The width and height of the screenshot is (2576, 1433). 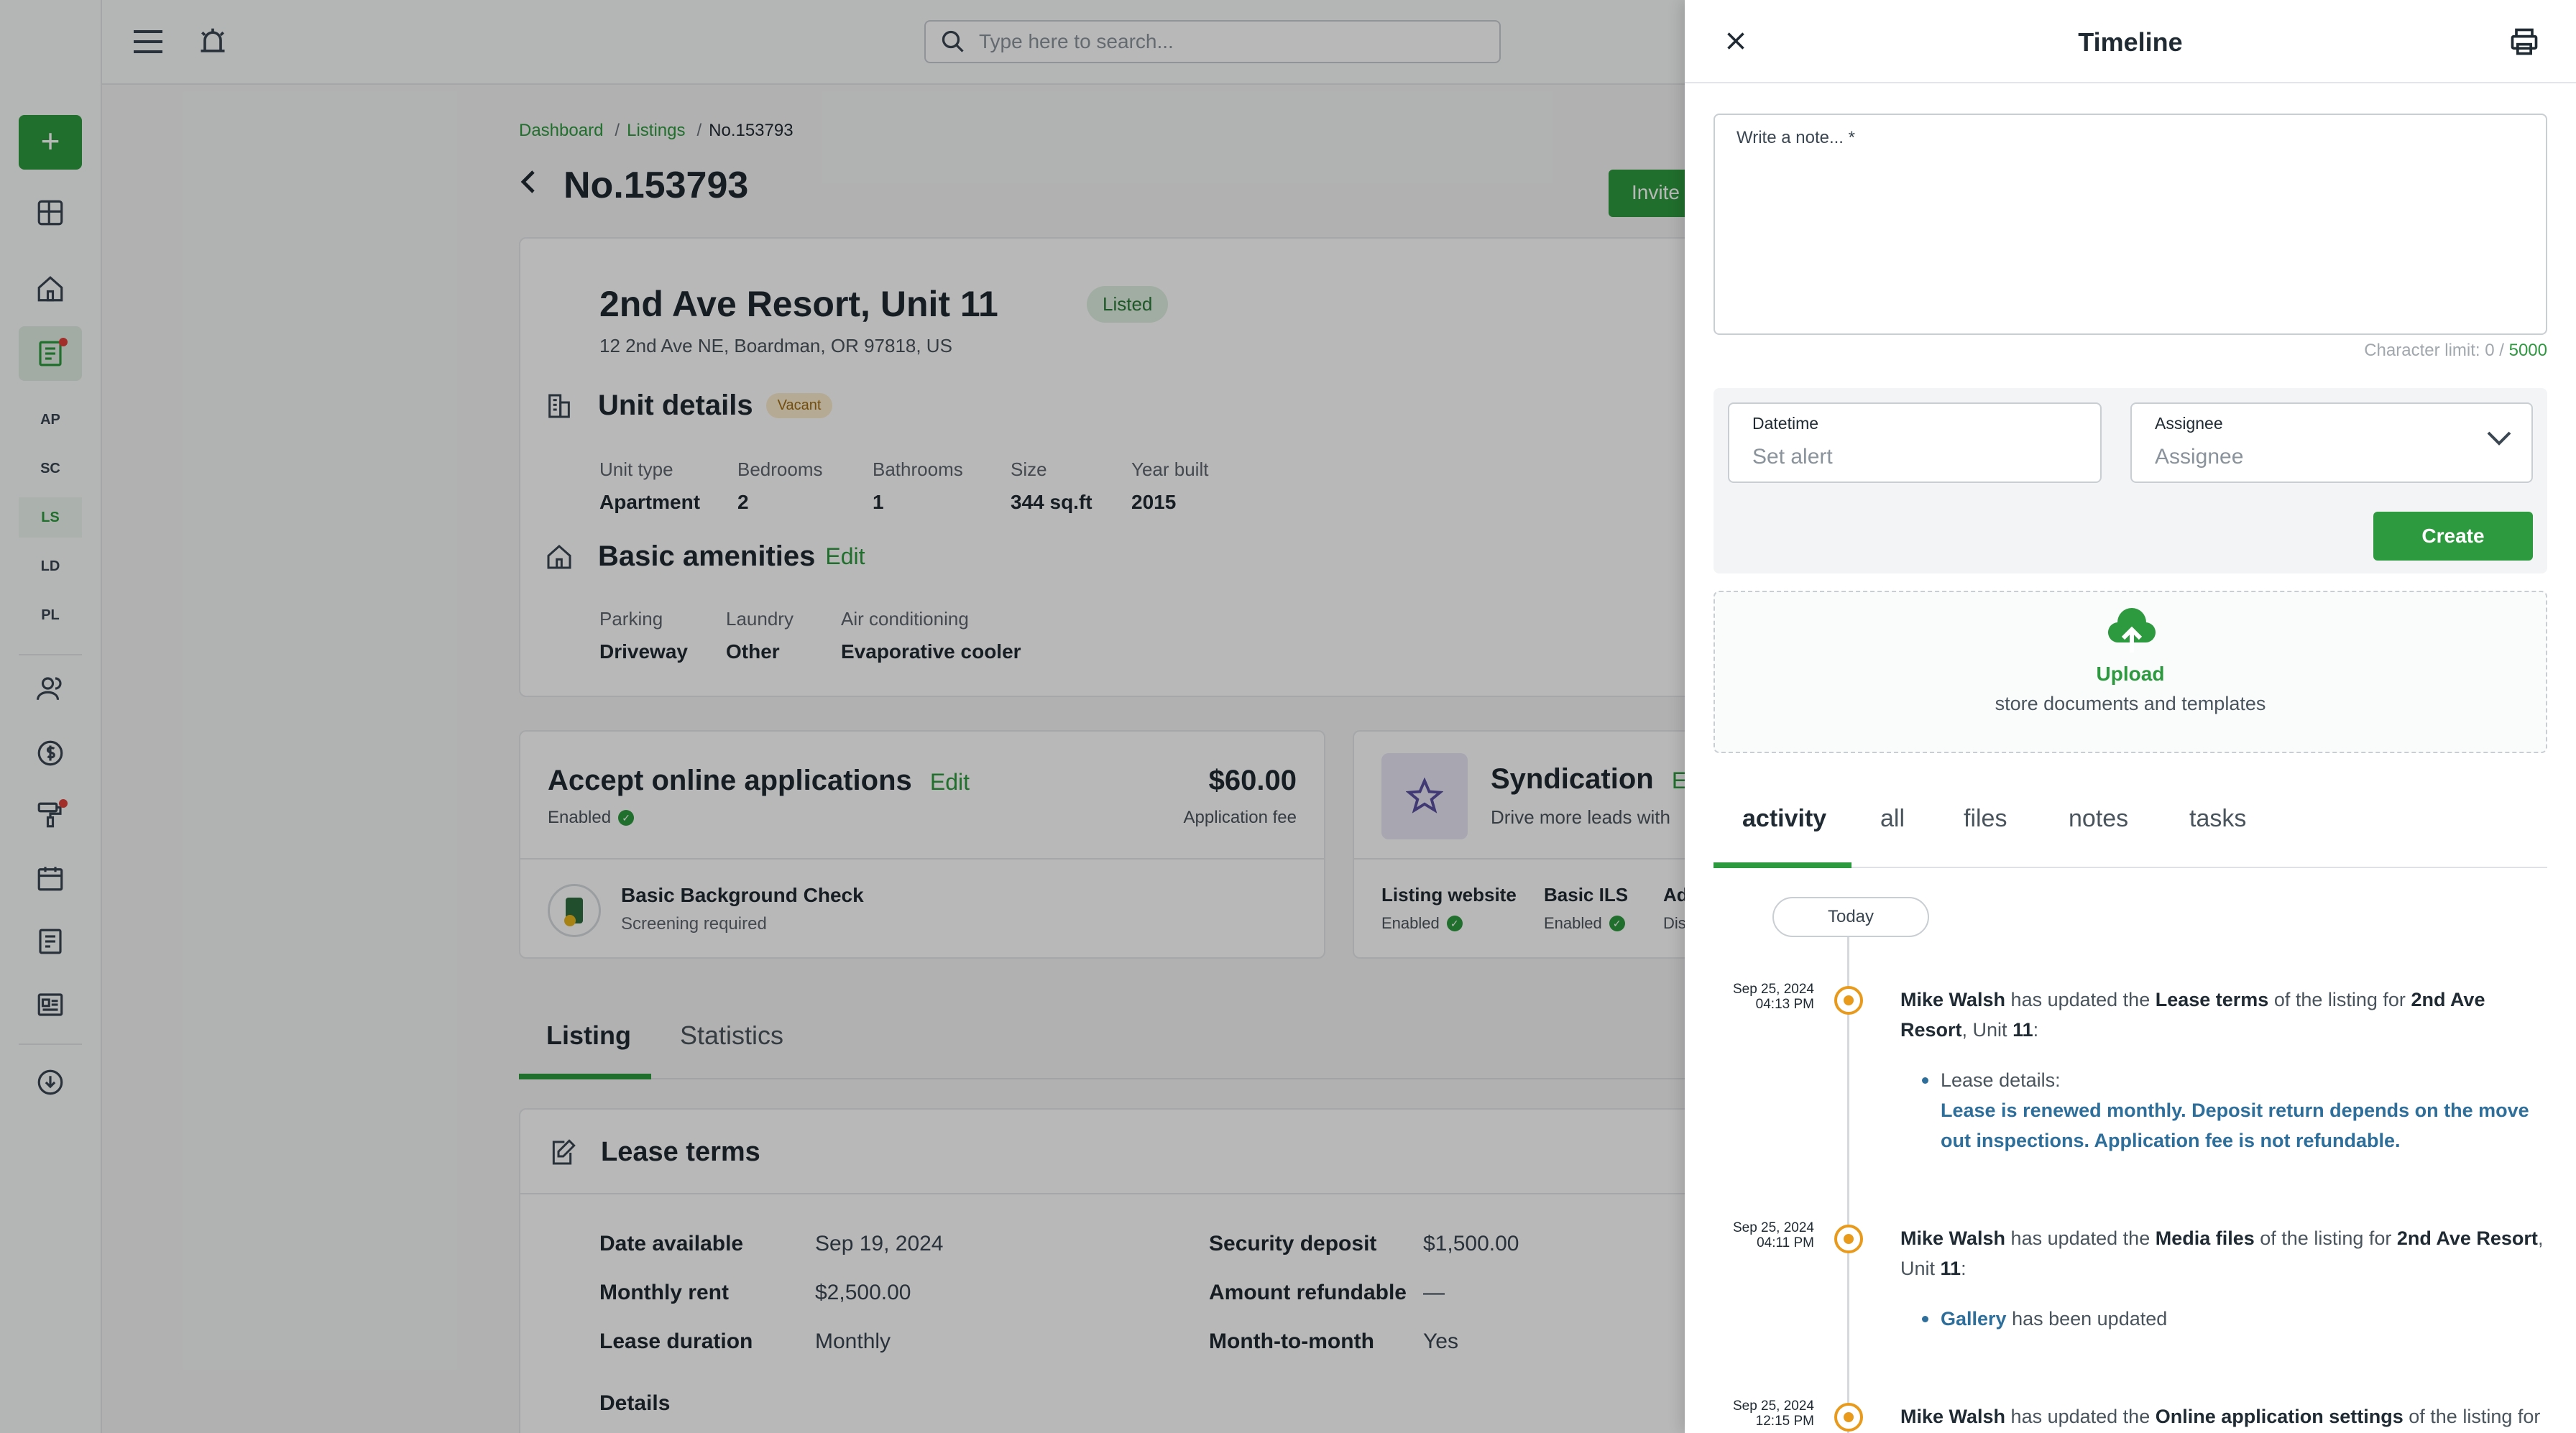 I want to click on calendar-nav, so click(x=50, y=878).